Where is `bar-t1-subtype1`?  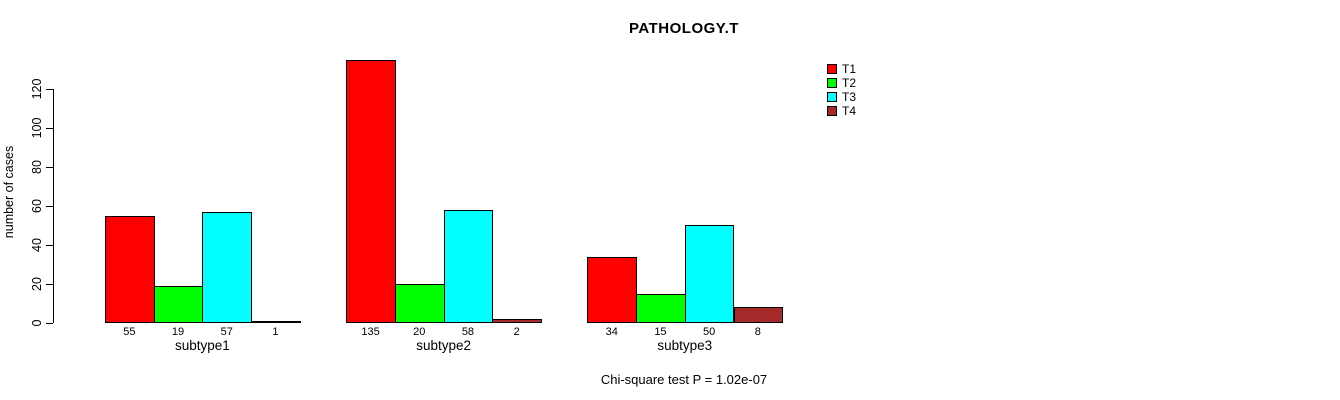
bar-t1-subtype1 is located at coordinates (130, 269).